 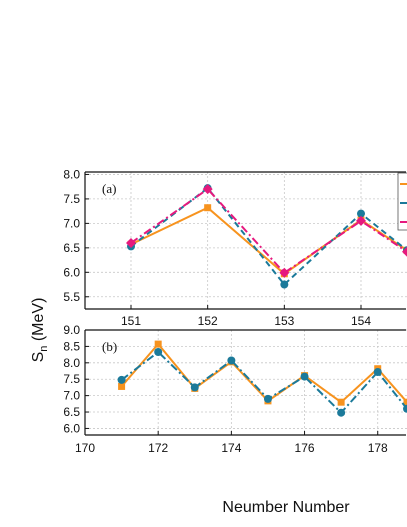 What do you see at coordinates (85, 448) in the screenshot?
I see `x-tick-label: 170` at bounding box center [85, 448].